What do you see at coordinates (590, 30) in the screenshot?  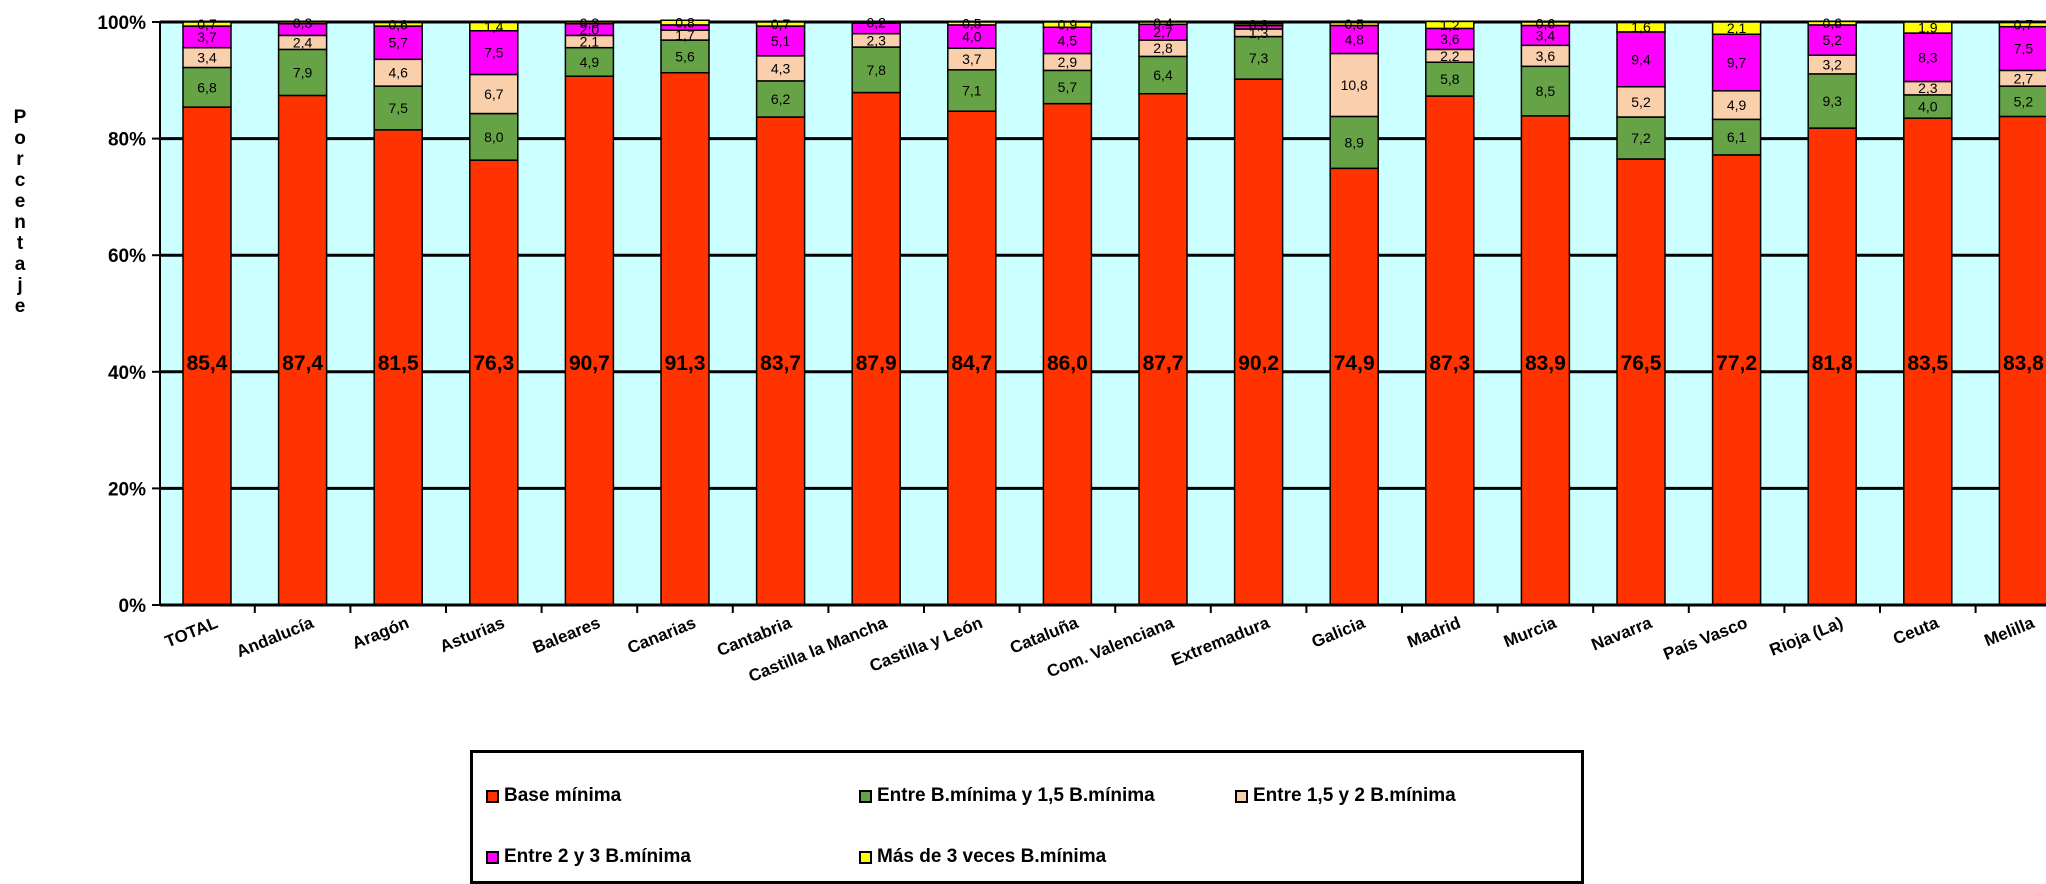 I see `bar-data-label: 2,0` at bounding box center [590, 30].